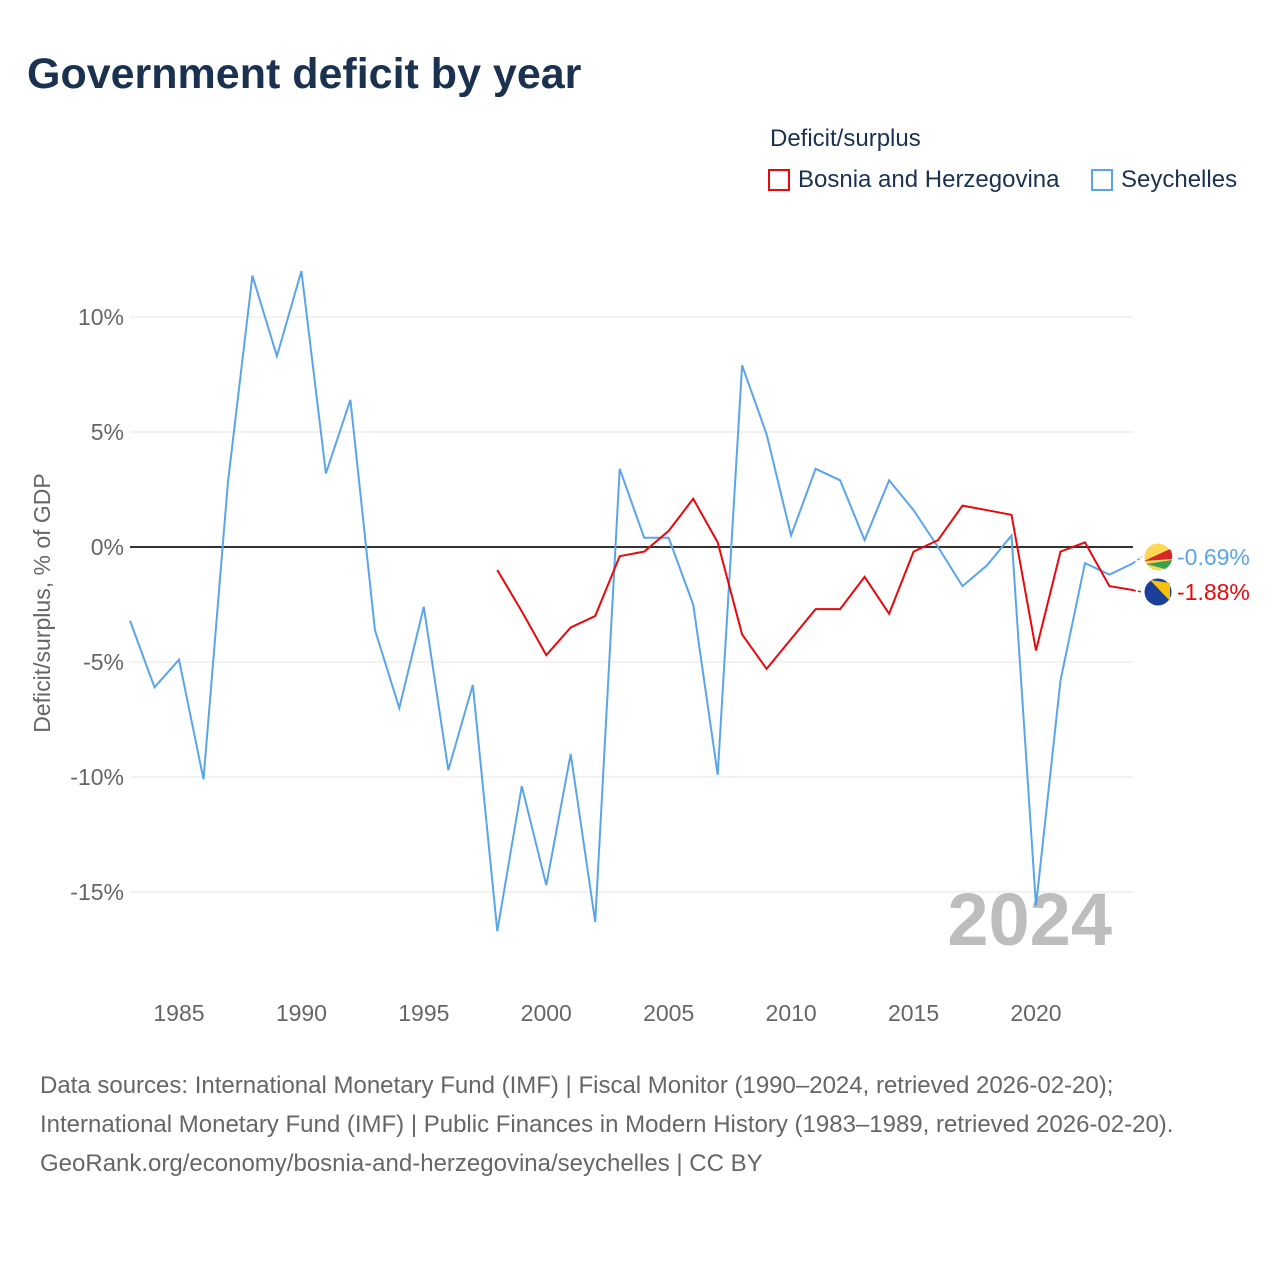 The image size is (1280, 1280). I want to click on legend-item-bosnia: Bosnia and Herzegovina, so click(914, 180).